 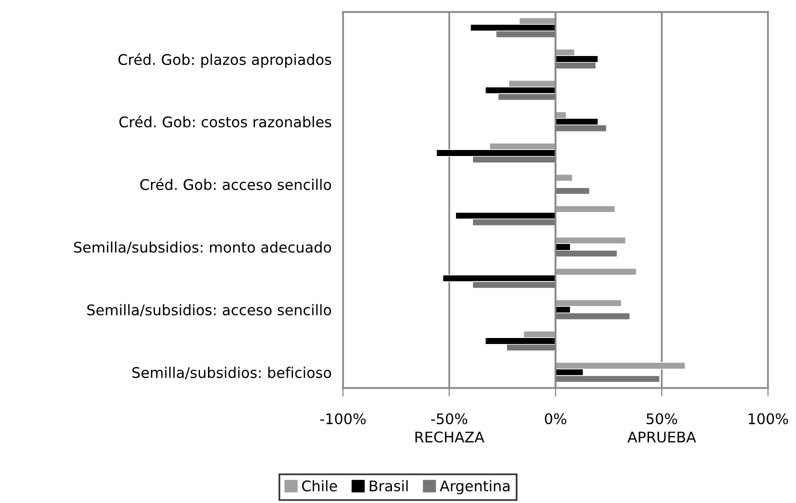 I want to click on x-tick-label: 0%, so click(x=555, y=418).